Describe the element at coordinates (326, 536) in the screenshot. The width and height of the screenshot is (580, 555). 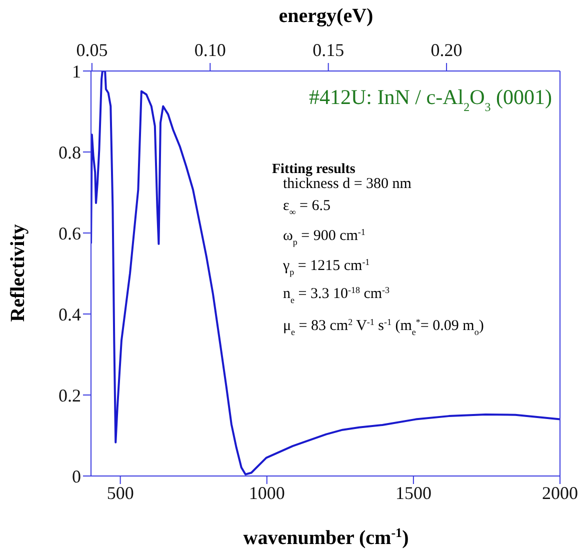
I see `x-axis-title: wavenumber (cm$^{-1}$)` at that location.